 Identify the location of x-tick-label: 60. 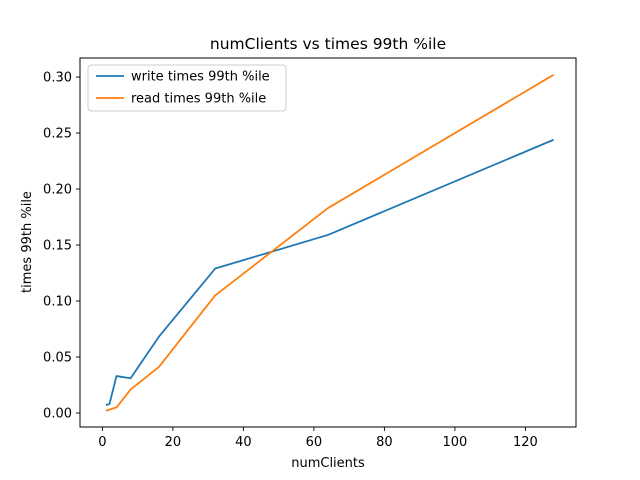
(314, 442).